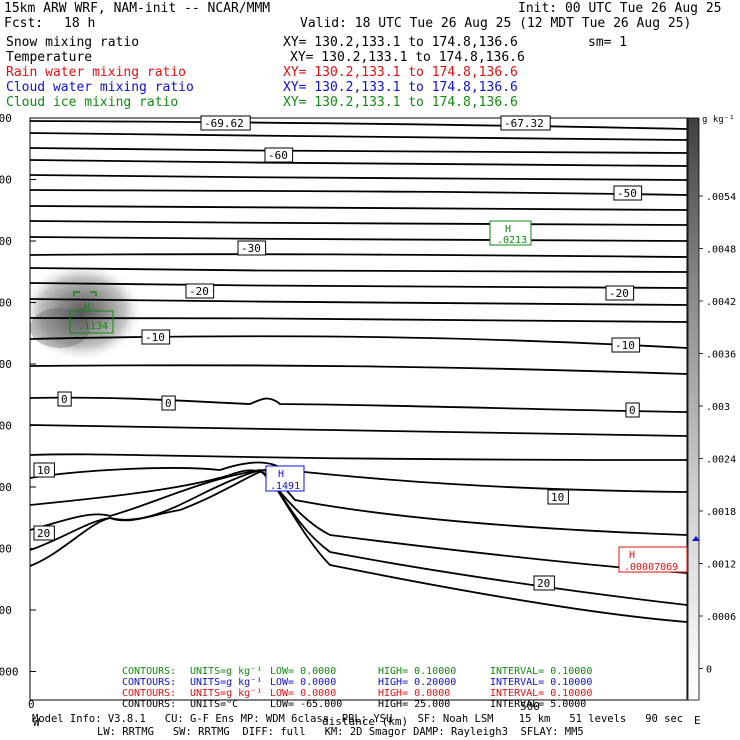  What do you see at coordinates (718, 120) in the screenshot?
I see `colorbar-unit: g kg⁻¹` at bounding box center [718, 120].